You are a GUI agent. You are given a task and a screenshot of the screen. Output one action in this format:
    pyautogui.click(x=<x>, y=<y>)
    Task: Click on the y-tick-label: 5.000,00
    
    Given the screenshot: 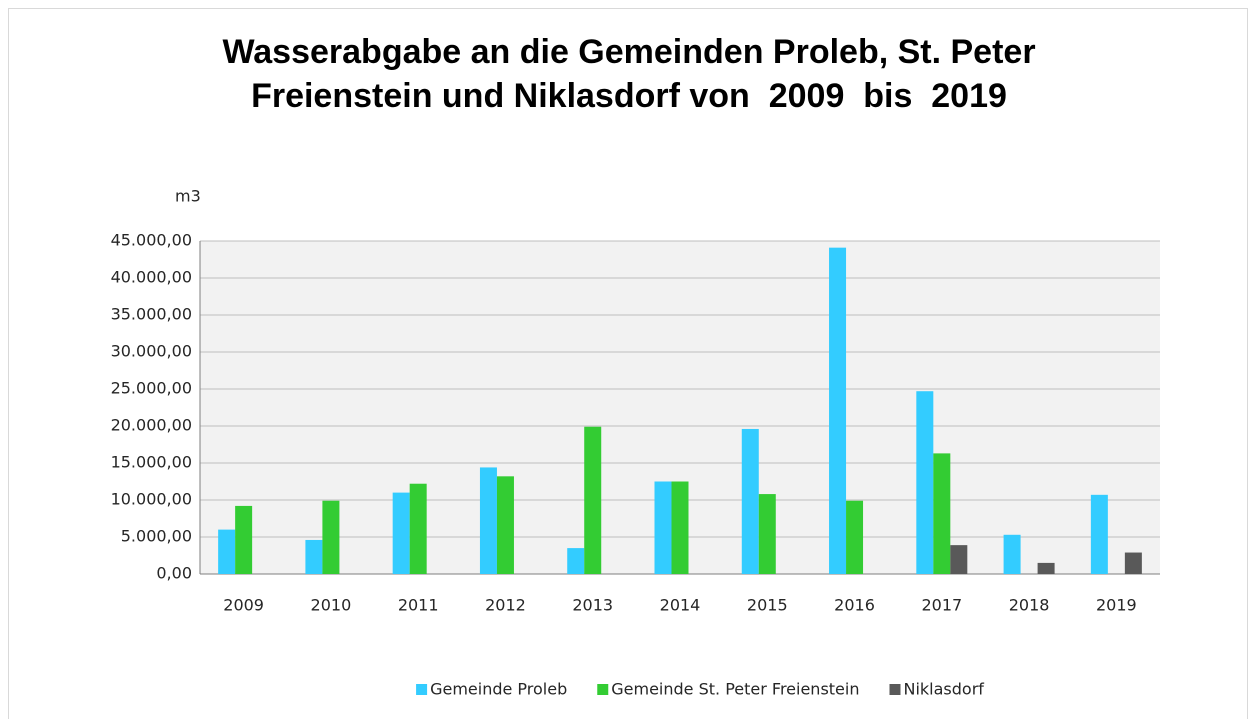 What is the action you would take?
    pyautogui.click(x=156, y=536)
    